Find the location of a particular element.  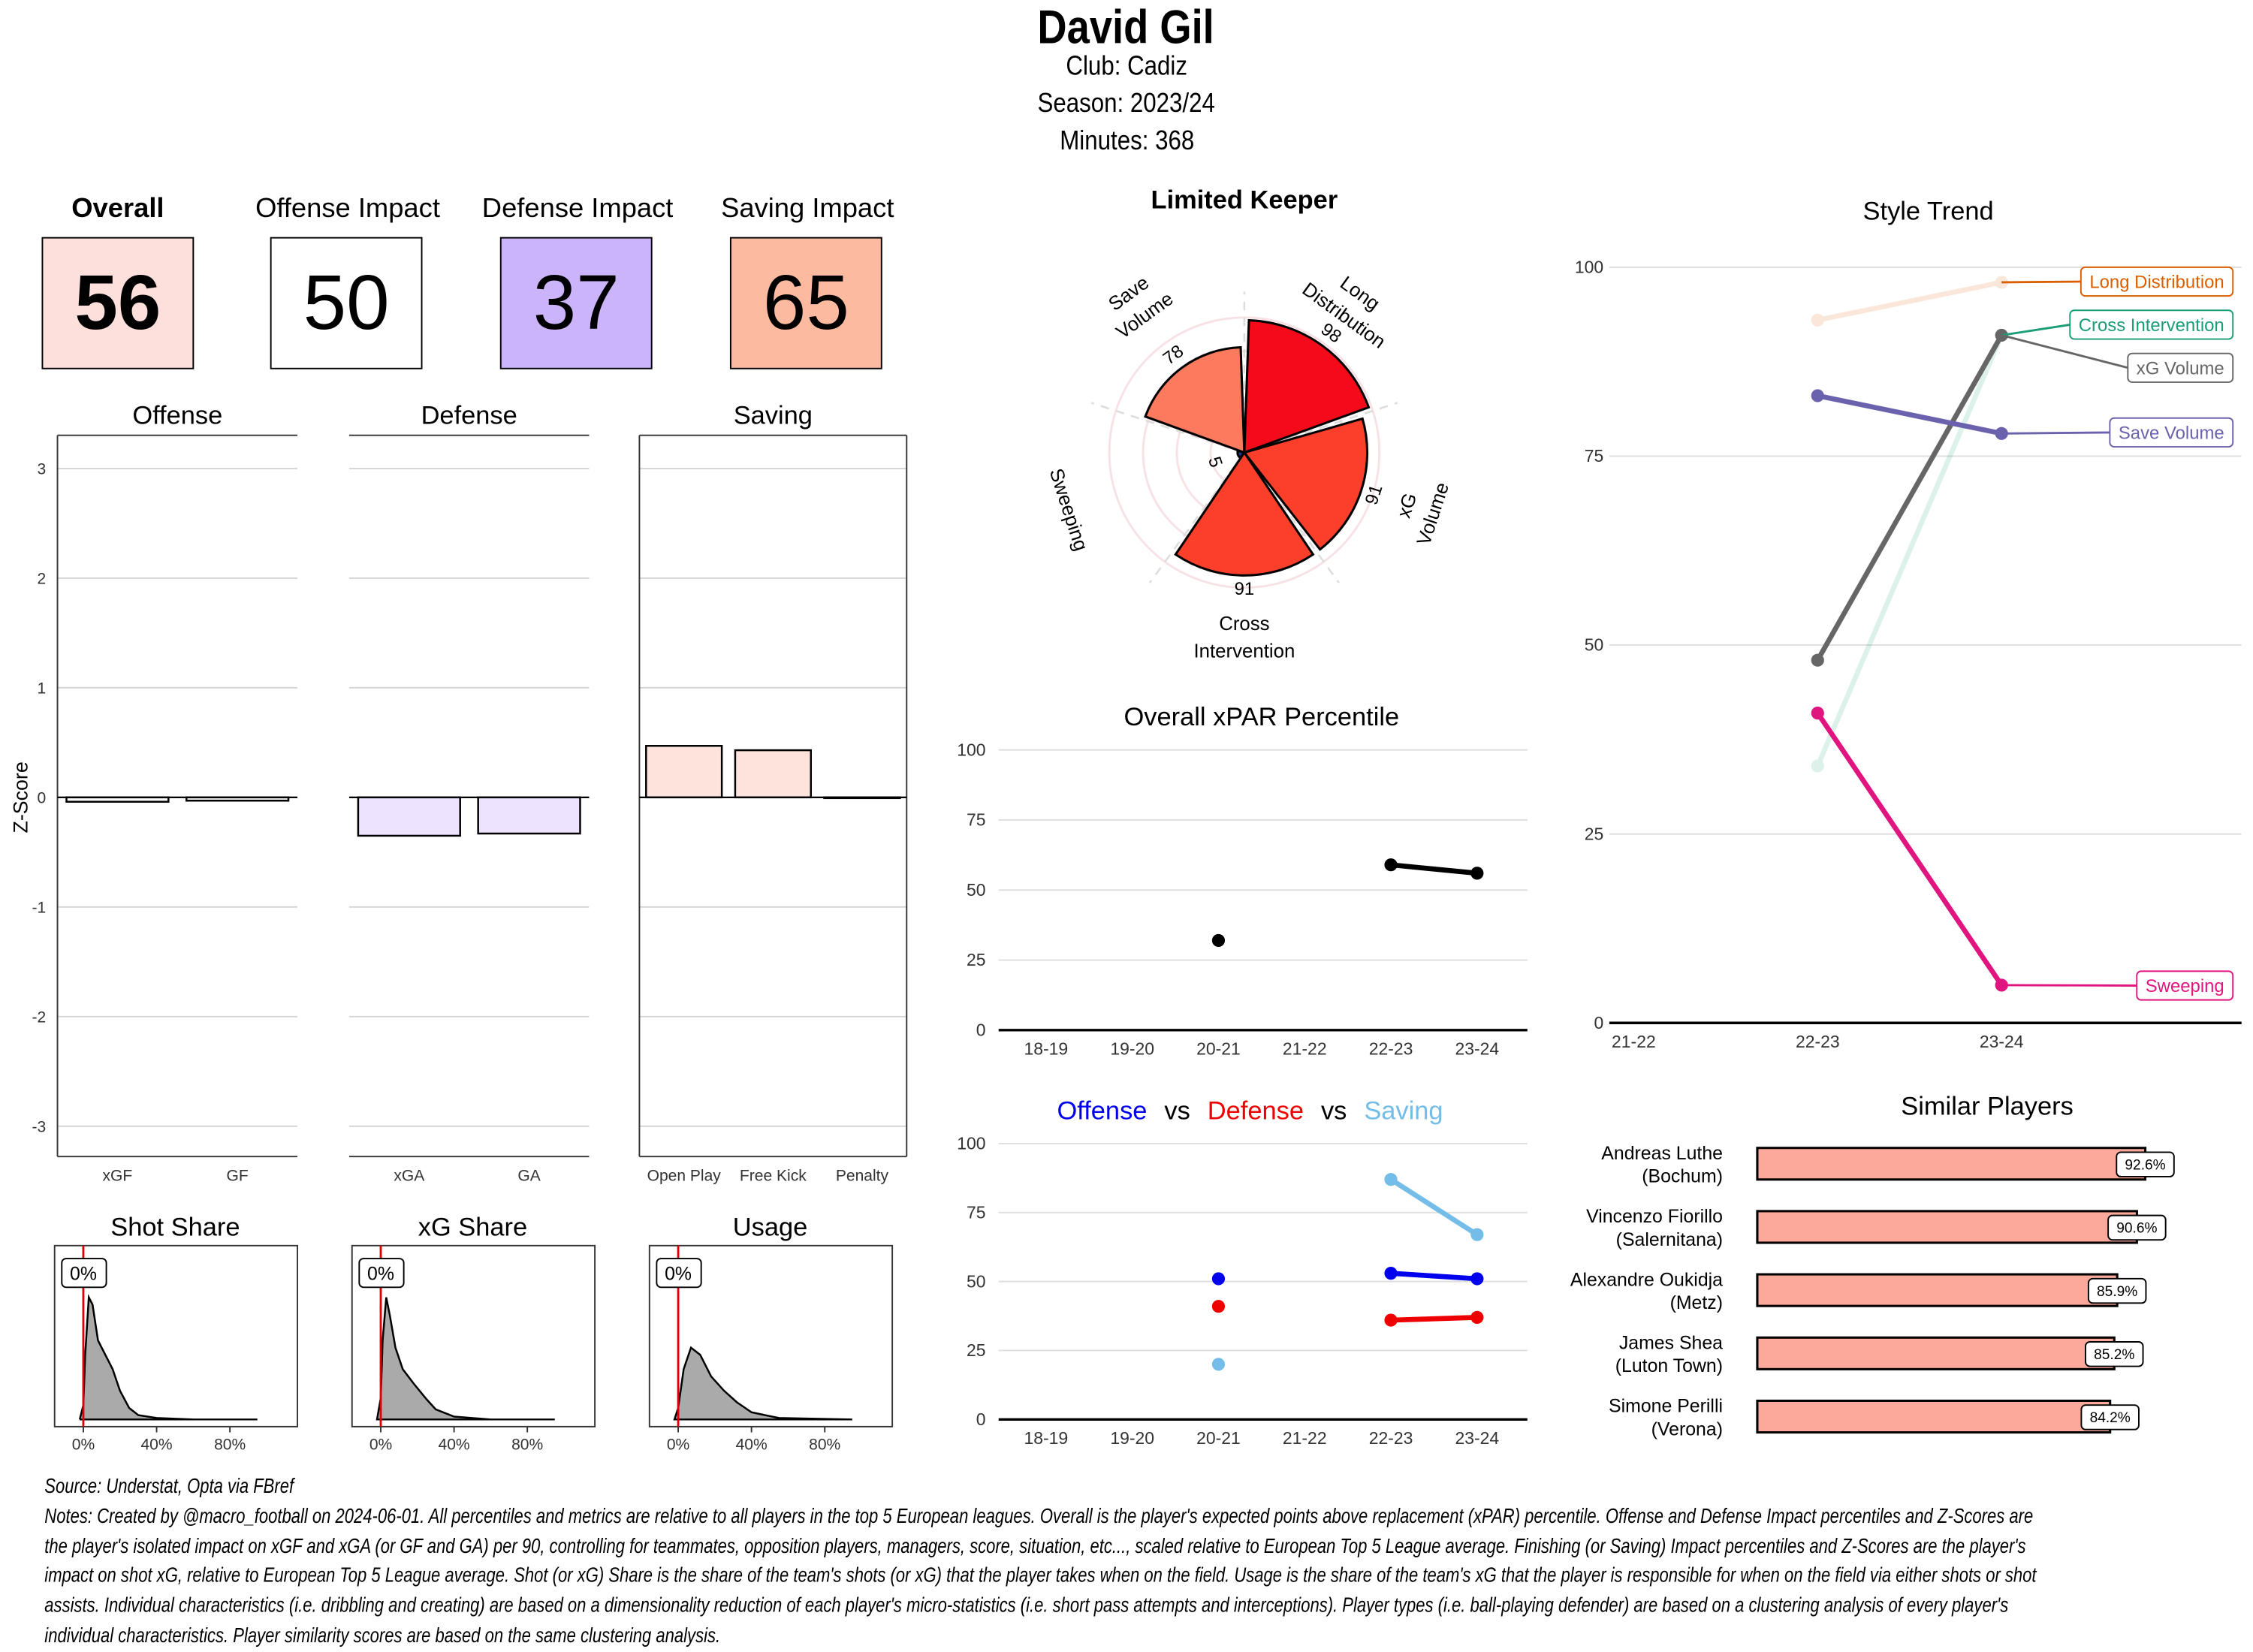

similar-player-row: Vincenzo Fiorillo(Salernitana) 90.6% is located at coordinates (1876, 1228).